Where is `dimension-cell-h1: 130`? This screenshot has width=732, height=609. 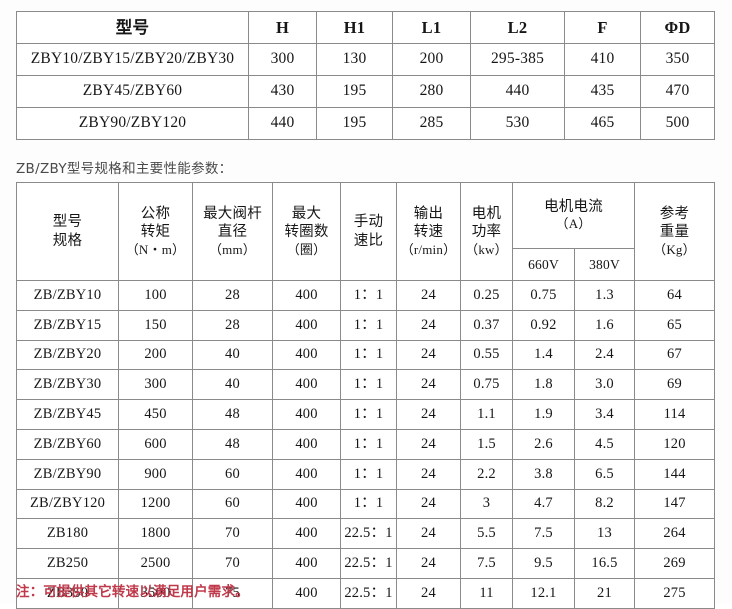 dimension-cell-h1: 130 is located at coordinates (354, 59).